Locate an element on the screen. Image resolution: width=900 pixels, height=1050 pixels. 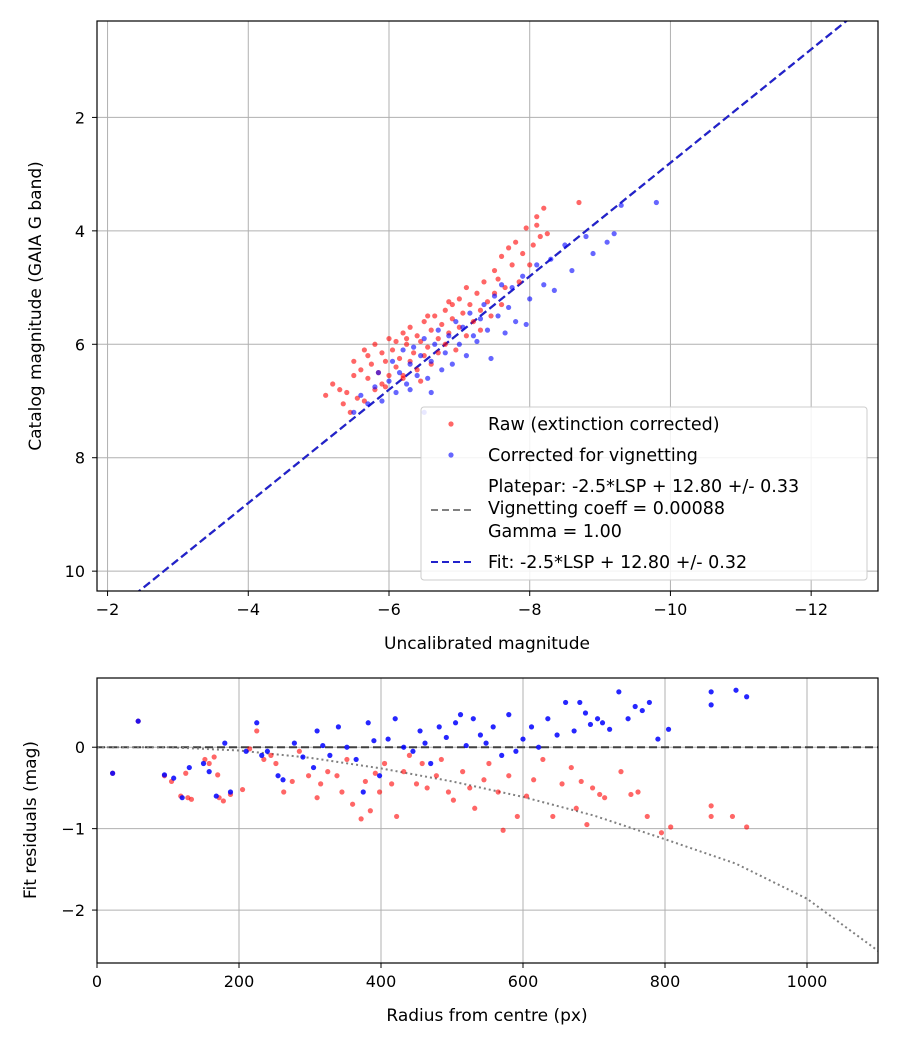
legend-box is located at coordinates (644, 493).